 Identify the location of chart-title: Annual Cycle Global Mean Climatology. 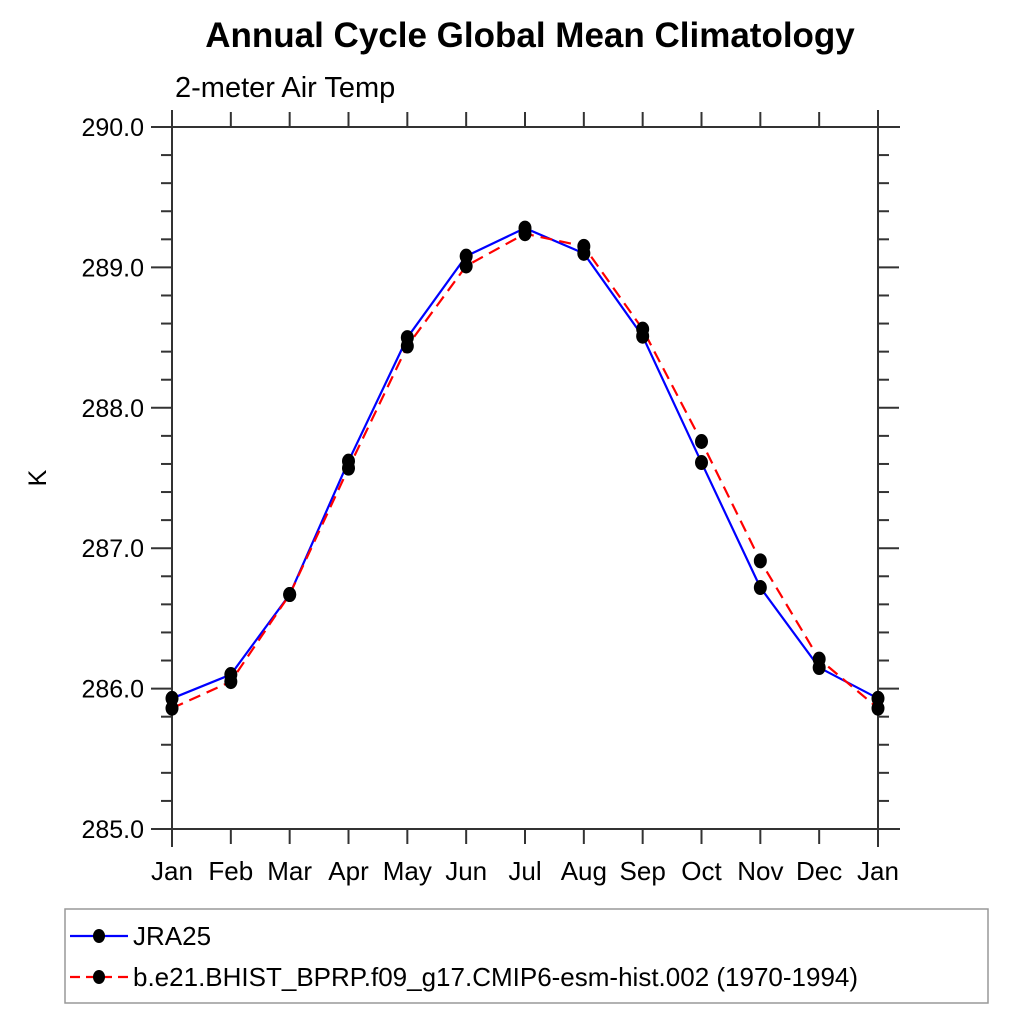
(530, 35).